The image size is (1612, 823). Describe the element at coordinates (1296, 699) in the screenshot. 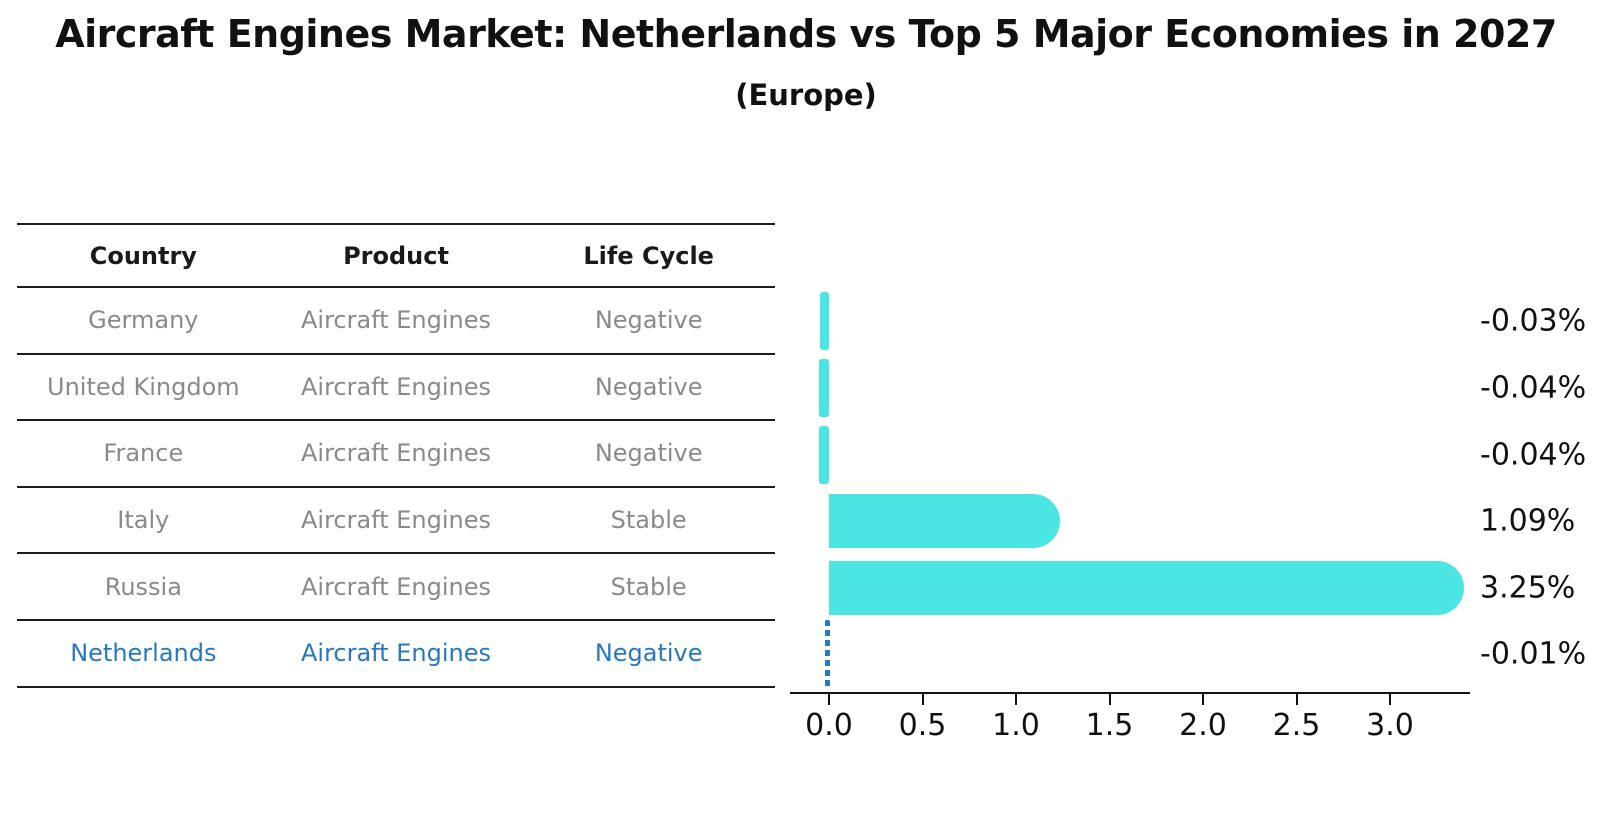

I see `x-axis-tick-2.5` at that location.